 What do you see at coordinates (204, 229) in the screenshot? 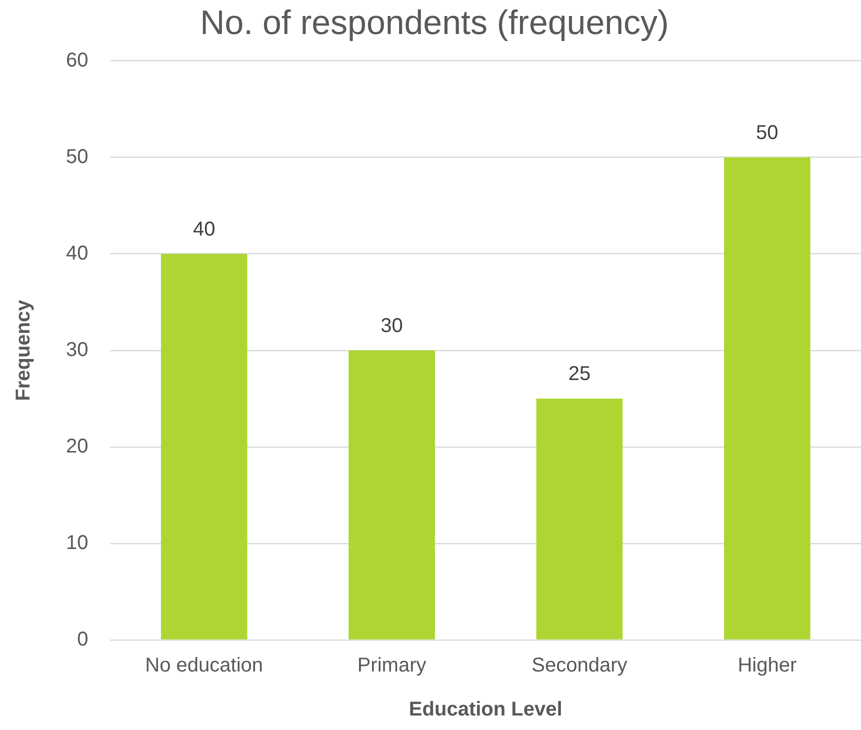
I see `data-label: 40` at bounding box center [204, 229].